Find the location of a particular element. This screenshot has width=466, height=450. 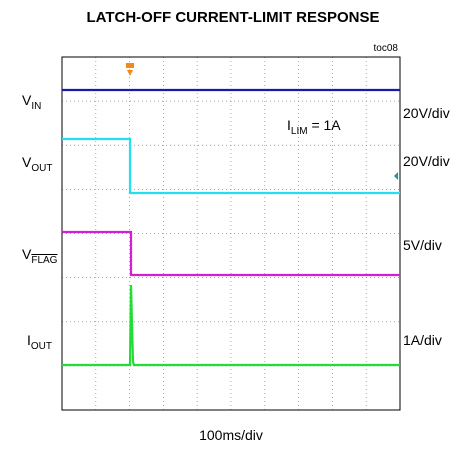

trace-label: IOUT is located at coordinates (39, 342).